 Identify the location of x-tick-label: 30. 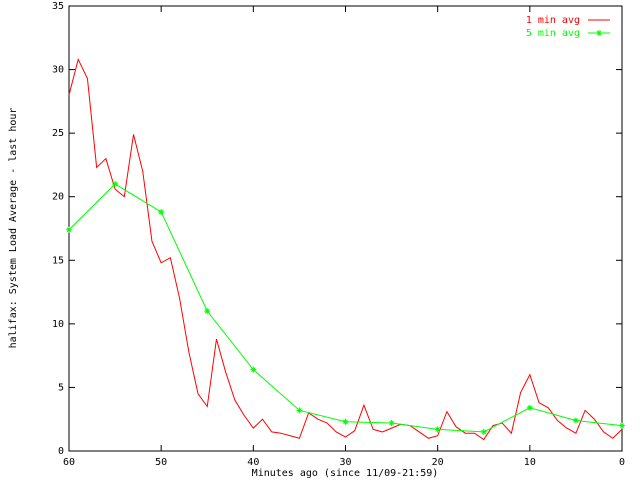
(345, 462).